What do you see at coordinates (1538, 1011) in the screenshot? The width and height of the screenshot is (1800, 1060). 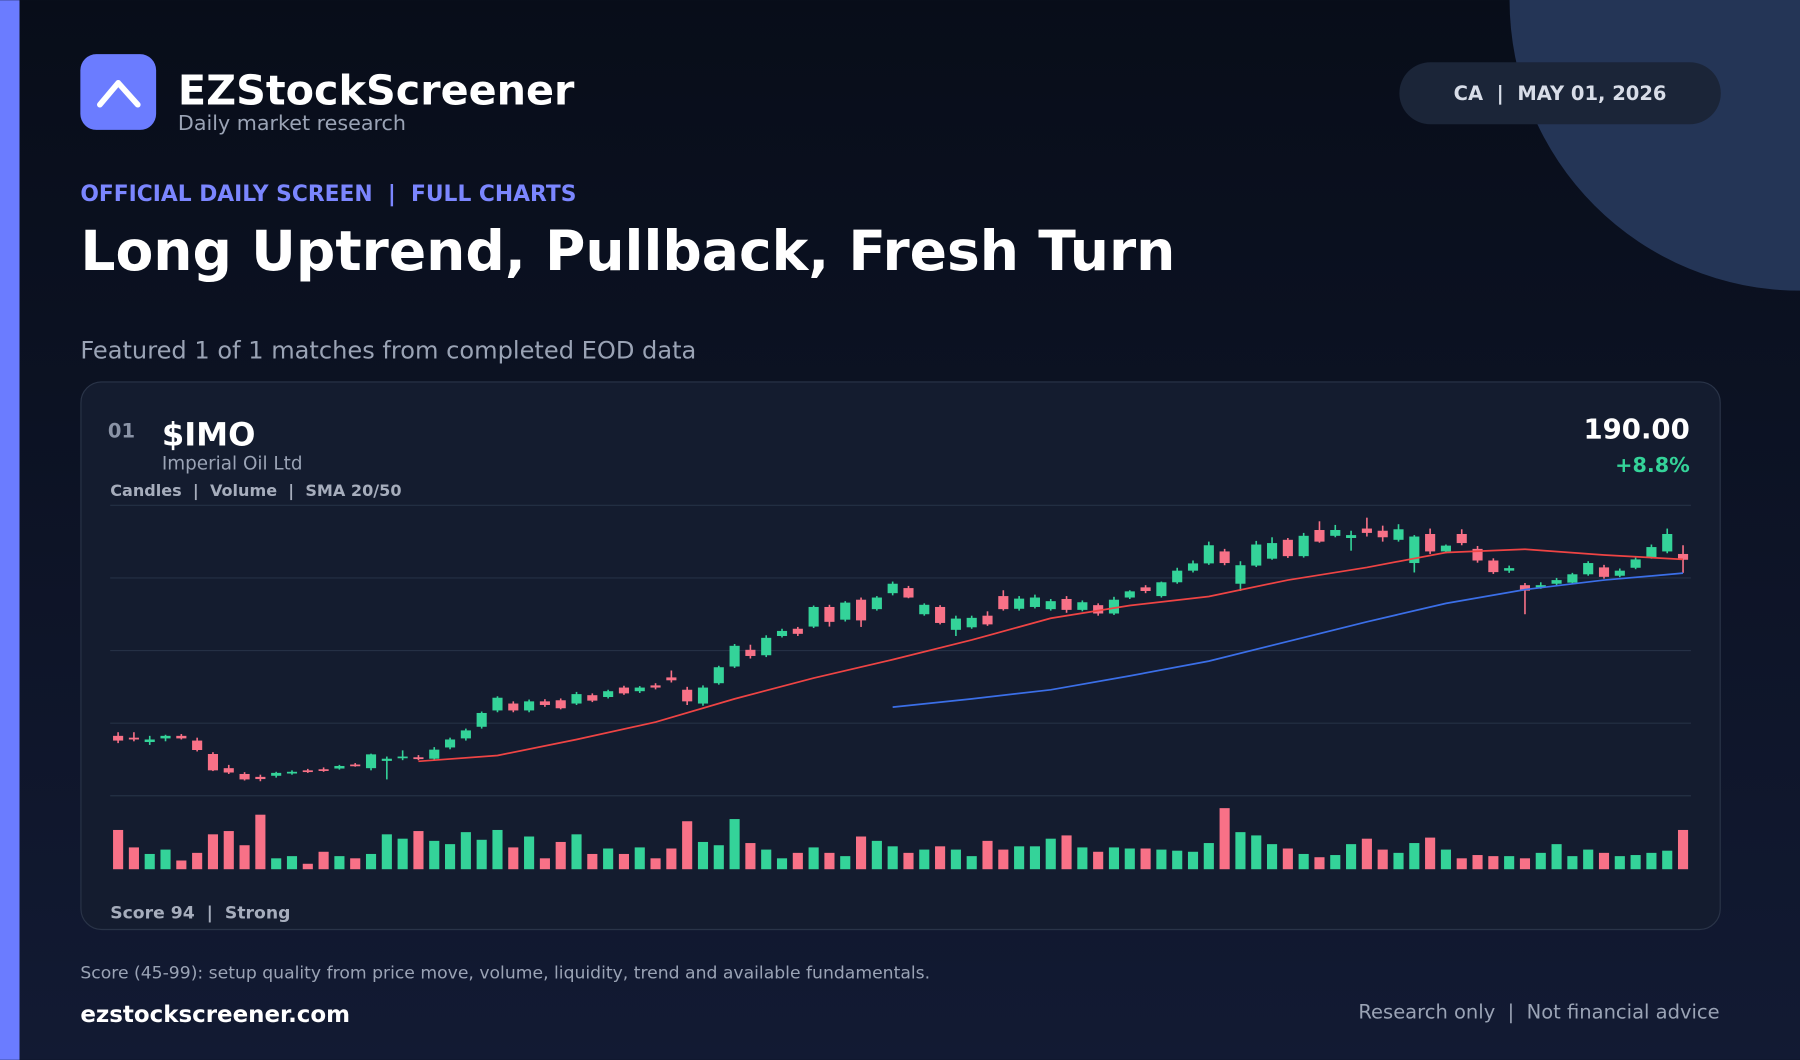 I see `disclaimer: Research only | Not financial advice` at bounding box center [1538, 1011].